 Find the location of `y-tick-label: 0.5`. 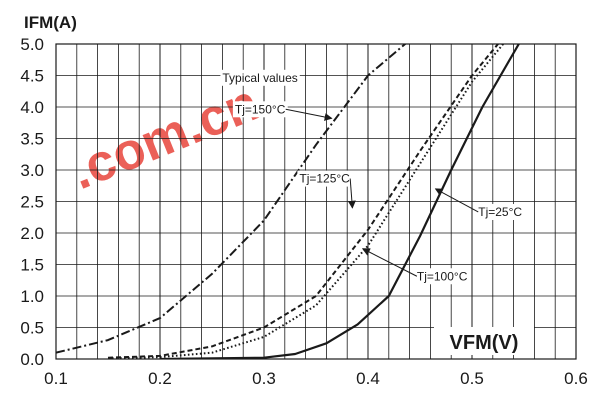

y-tick-label: 0.5 is located at coordinates (32, 328).